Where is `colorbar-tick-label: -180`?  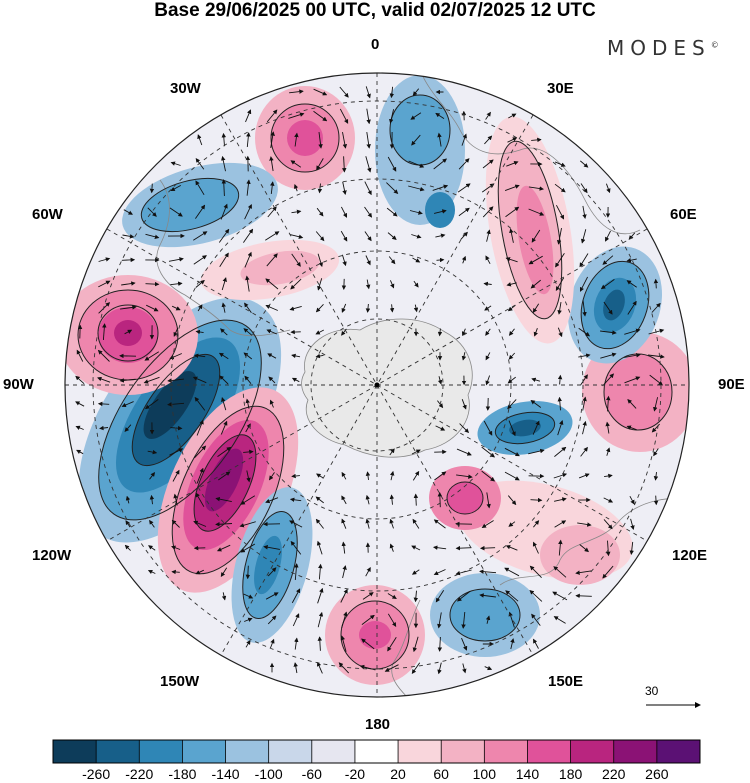 colorbar-tick-label: -180 is located at coordinates (182, 774).